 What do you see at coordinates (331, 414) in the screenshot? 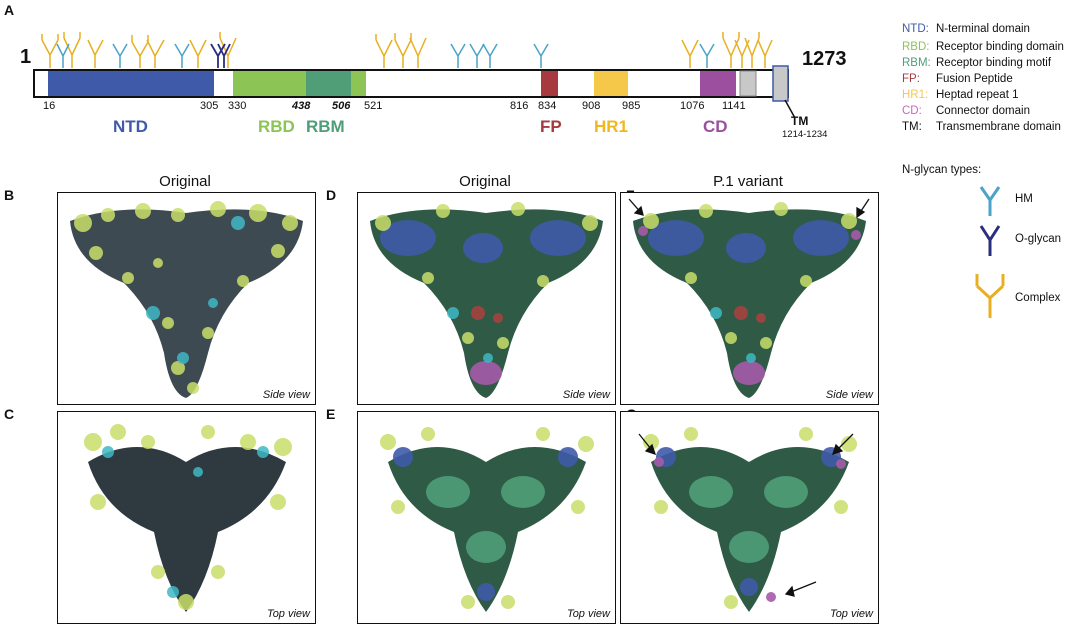
I see `panel-letter-e: E` at bounding box center [331, 414].